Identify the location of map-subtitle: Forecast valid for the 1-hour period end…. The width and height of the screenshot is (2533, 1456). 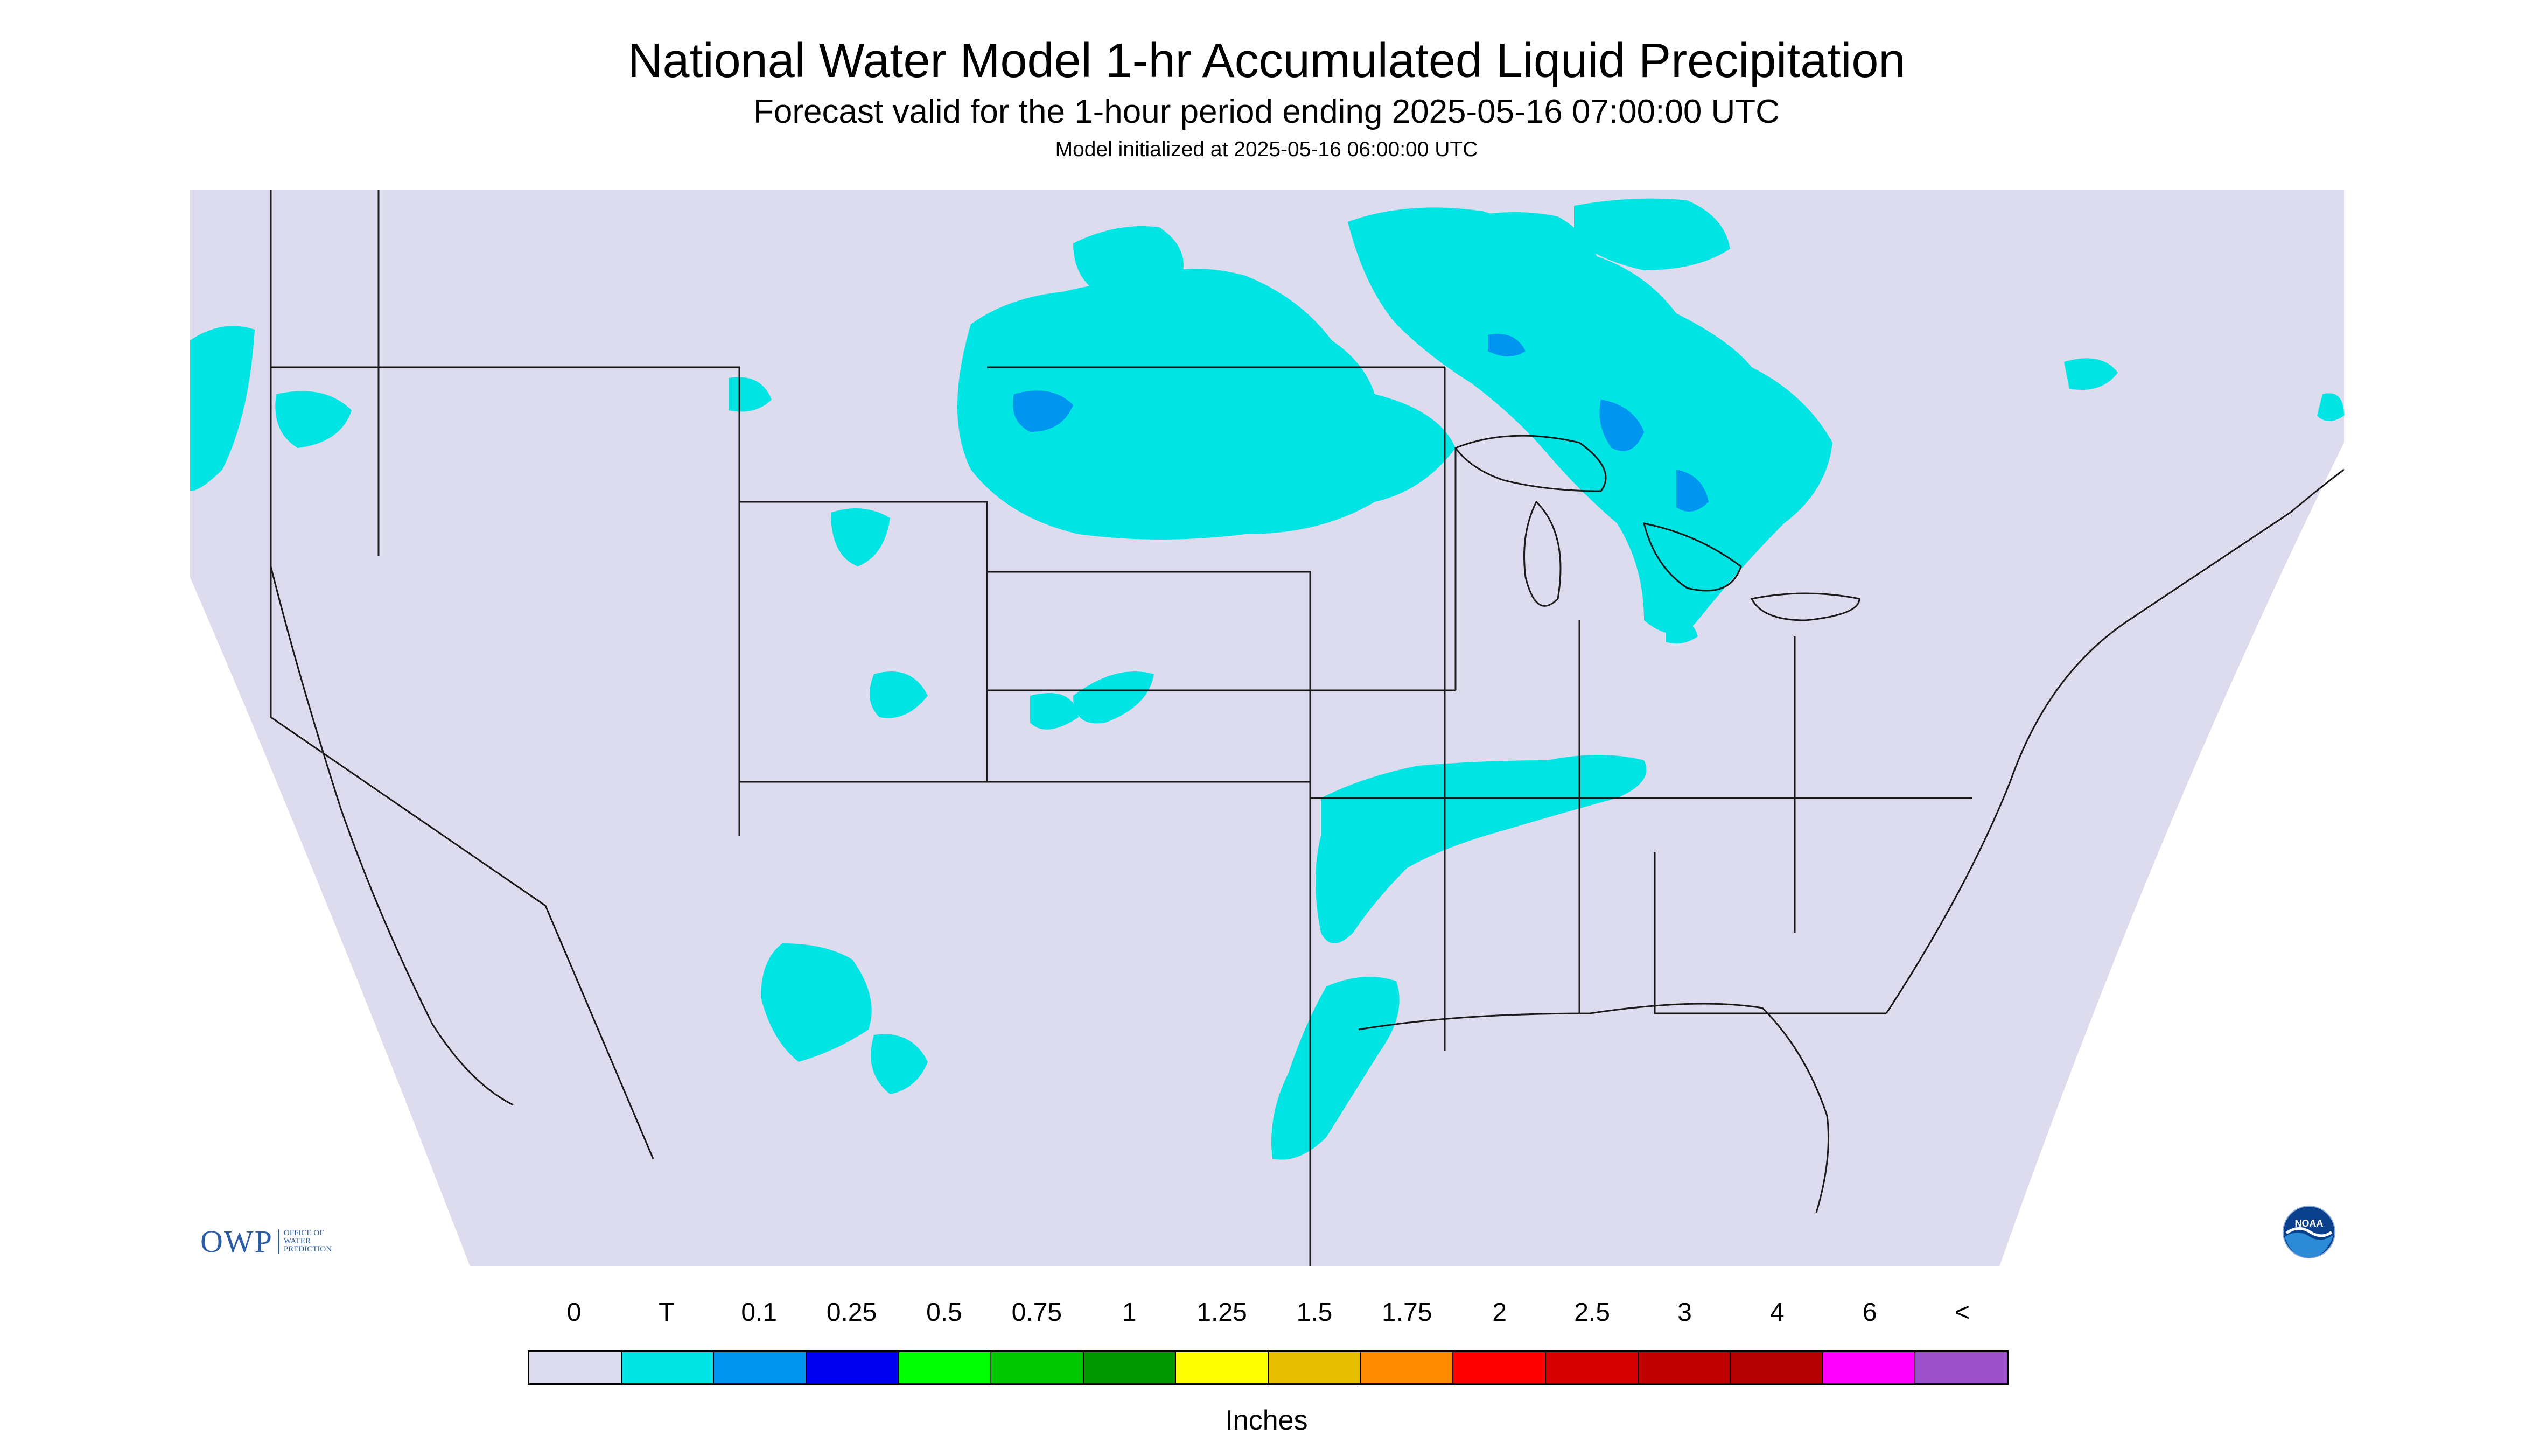
(1266, 111).